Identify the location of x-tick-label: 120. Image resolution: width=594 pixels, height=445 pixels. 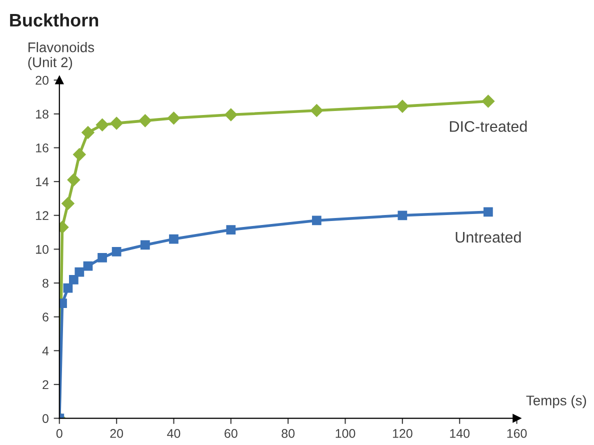
(402, 433).